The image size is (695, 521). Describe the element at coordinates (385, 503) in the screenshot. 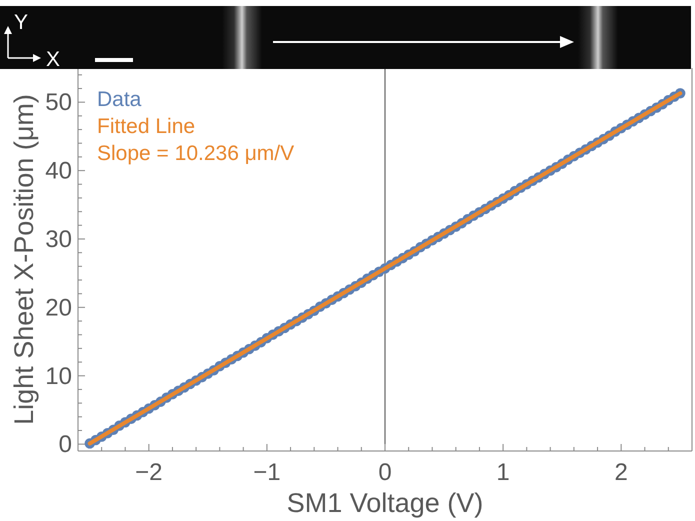

I see `x-axis-title: SM1 Voltage (V)` at that location.